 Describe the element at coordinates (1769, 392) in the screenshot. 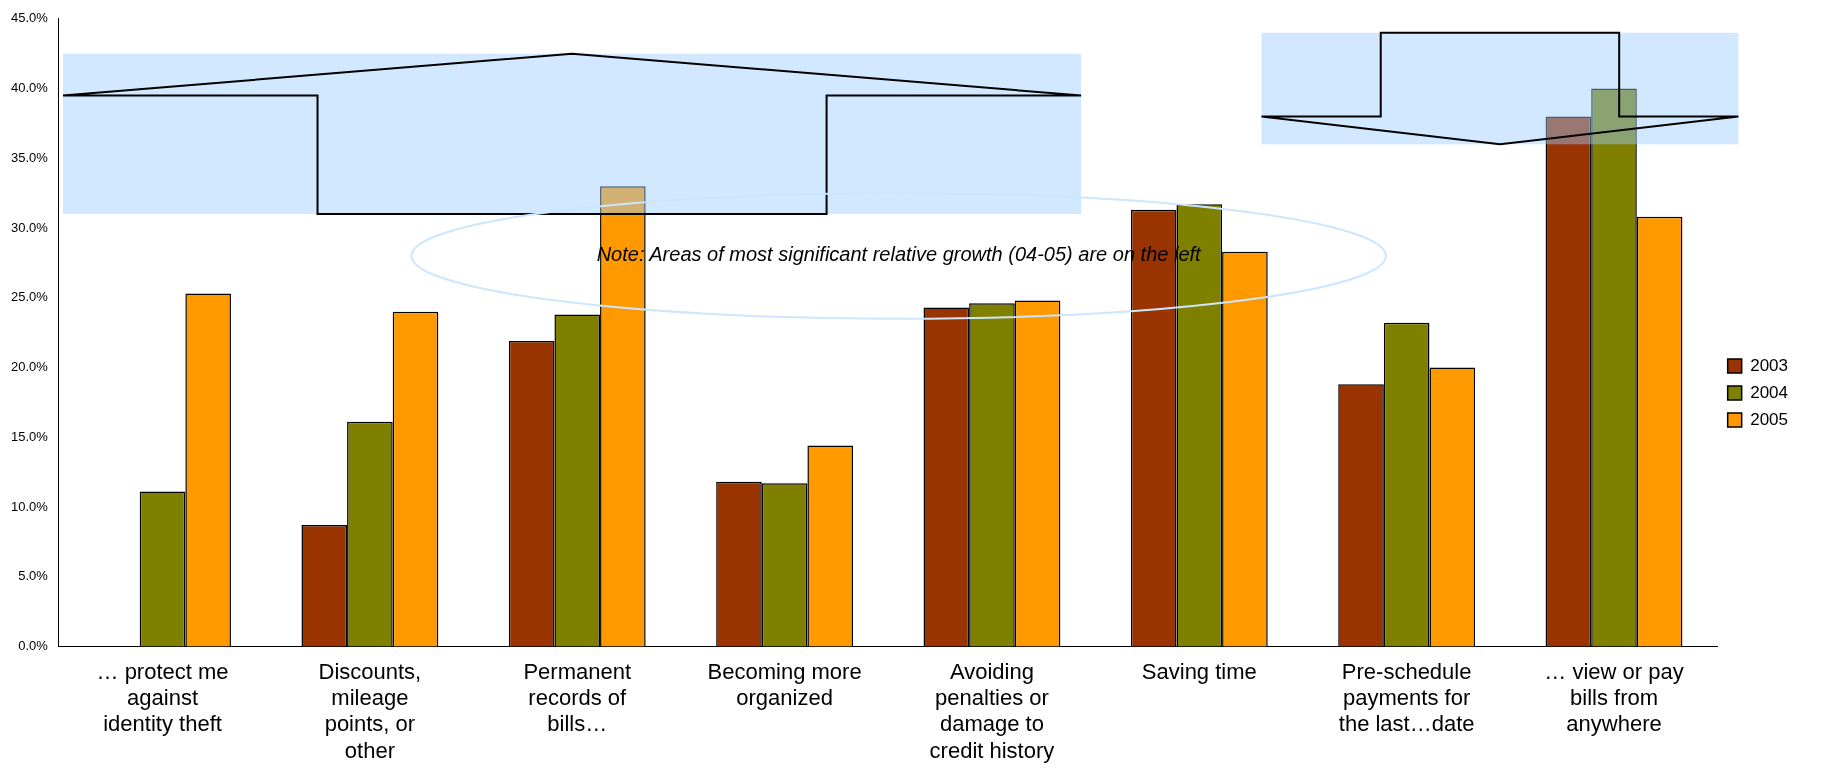

I see `legend-label: 2004` at that location.